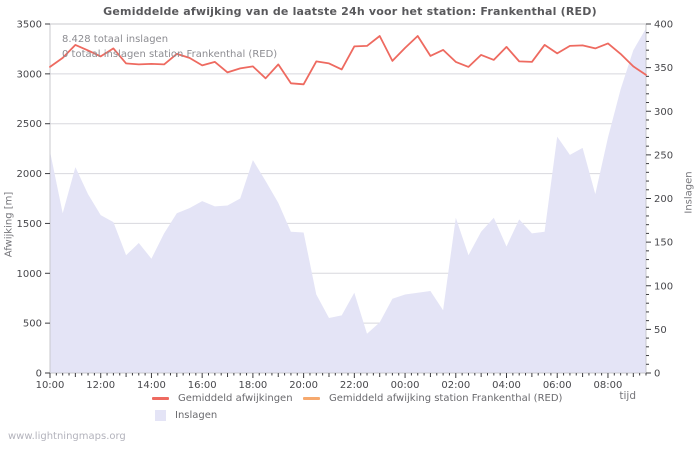 This screenshot has width=700, height=450. Describe the element at coordinates (100, 385) in the screenshot. I see `svg-text: 12:00` at that location.